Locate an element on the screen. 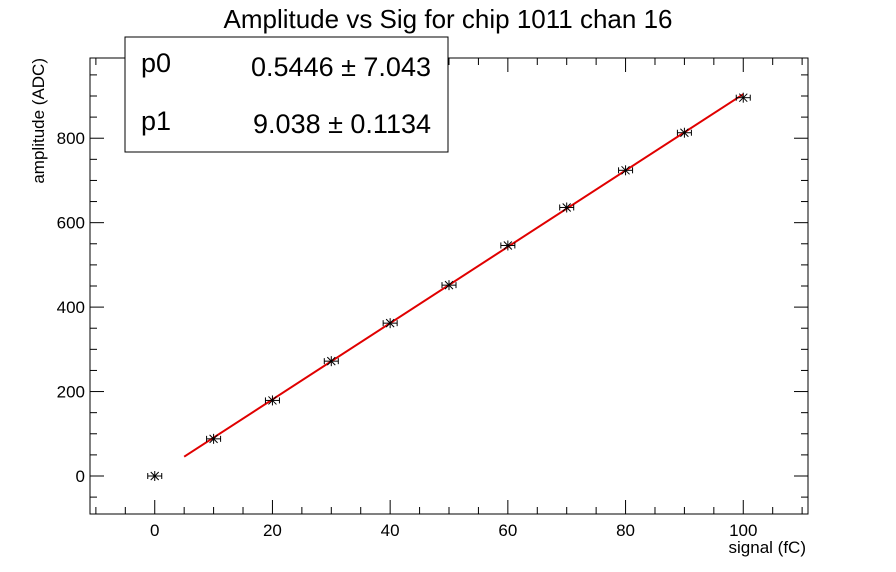 This screenshot has height=572, width=896. stats-p1-value: 9.038 ± 0.1134 is located at coordinates (342, 124).